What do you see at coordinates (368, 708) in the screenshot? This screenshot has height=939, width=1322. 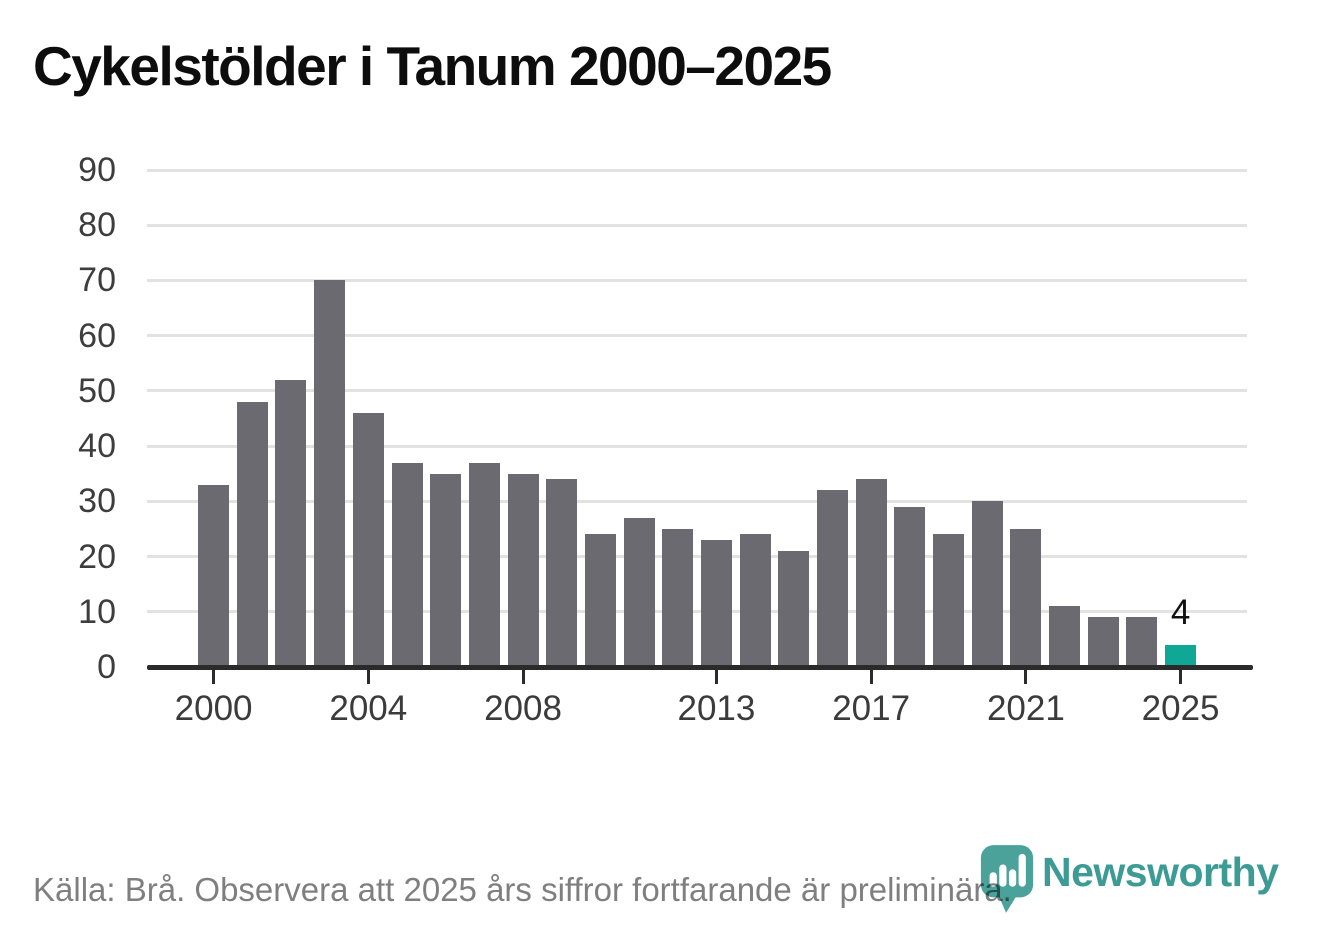 I see `x-tick-label-2004: 2004` at bounding box center [368, 708].